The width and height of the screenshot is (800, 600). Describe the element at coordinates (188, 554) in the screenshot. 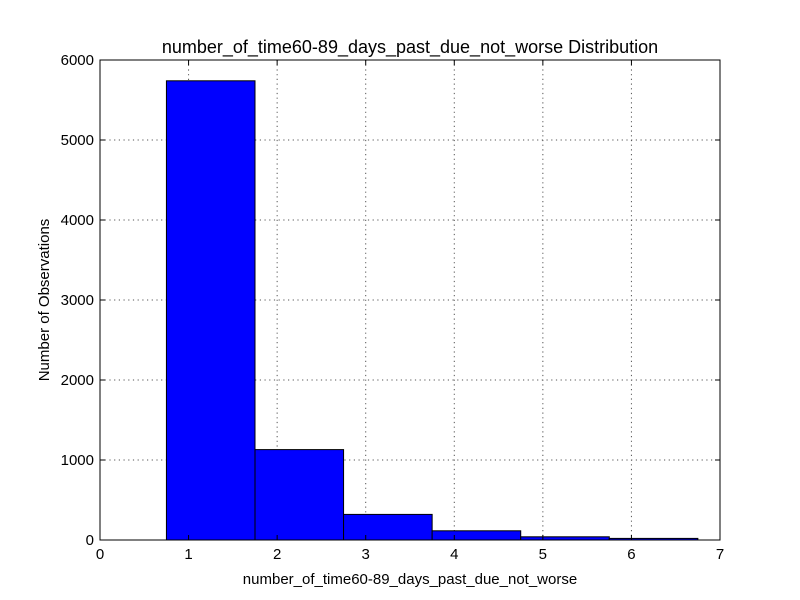

I see `x-tick-label: 1` at that location.